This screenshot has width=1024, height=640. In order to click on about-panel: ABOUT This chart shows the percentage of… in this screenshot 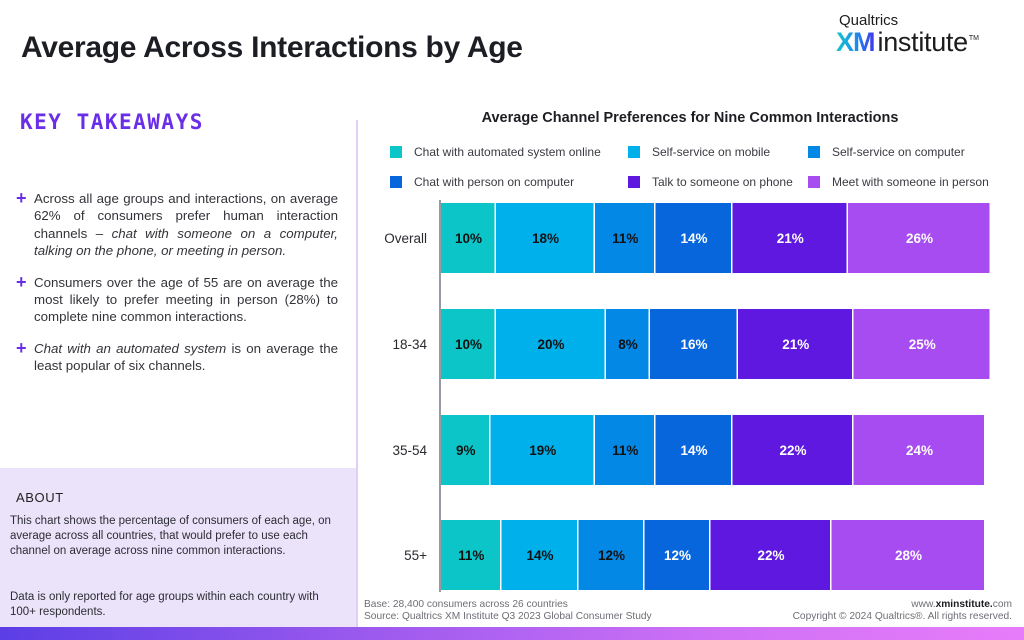, I will do `click(178, 547)`.